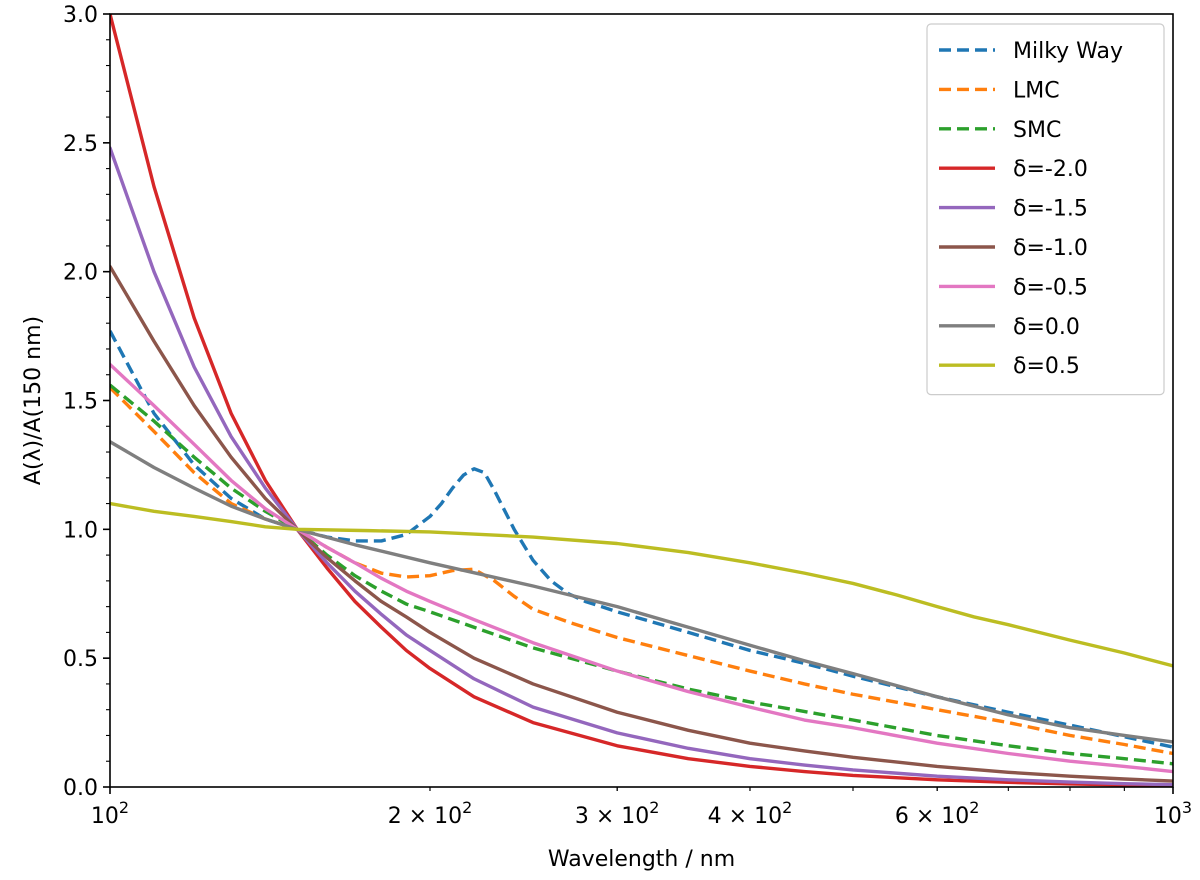  What do you see at coordinates (1050, 169) in the screenshot?
I see `legend-label-3: δ=-2.0` at bounding box center [1050, 169].